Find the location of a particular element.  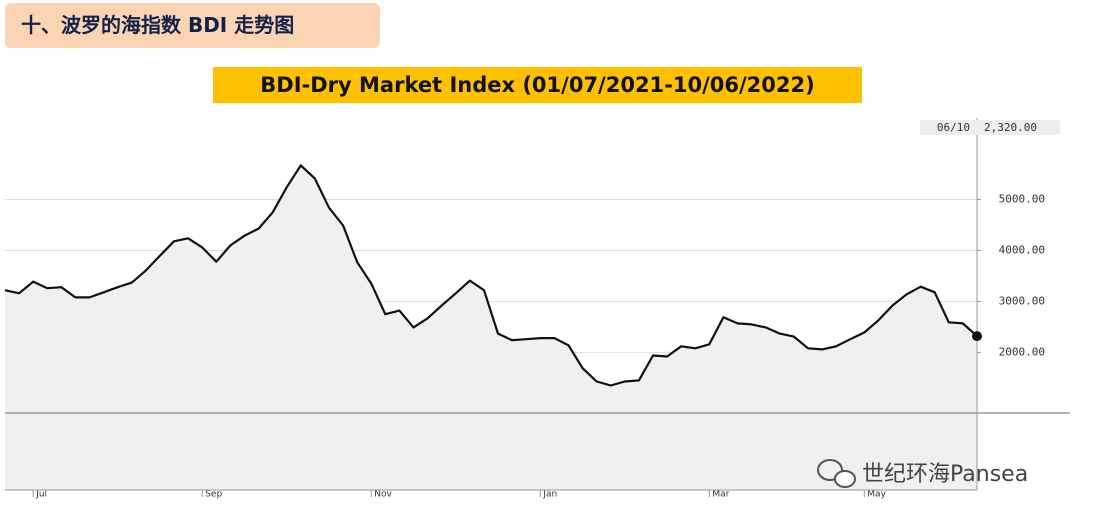

watermark: 世纪环海Pansea is located at coordinates (945, 474).